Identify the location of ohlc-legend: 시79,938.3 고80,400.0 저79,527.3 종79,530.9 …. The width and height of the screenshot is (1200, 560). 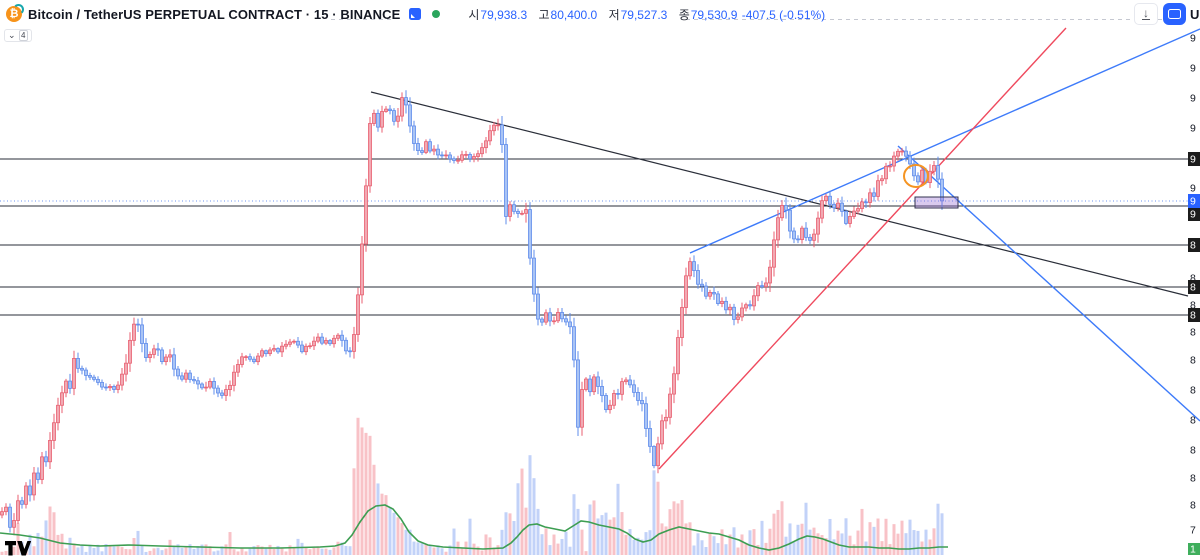
(642, 14).